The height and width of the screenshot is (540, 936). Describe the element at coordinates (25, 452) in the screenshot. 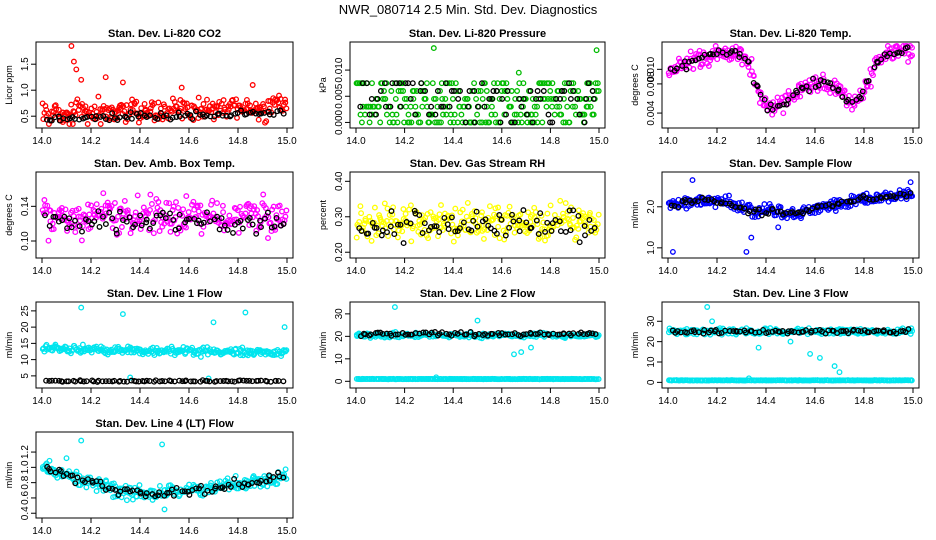

I see `y-tick-label: 1.2` at that location.